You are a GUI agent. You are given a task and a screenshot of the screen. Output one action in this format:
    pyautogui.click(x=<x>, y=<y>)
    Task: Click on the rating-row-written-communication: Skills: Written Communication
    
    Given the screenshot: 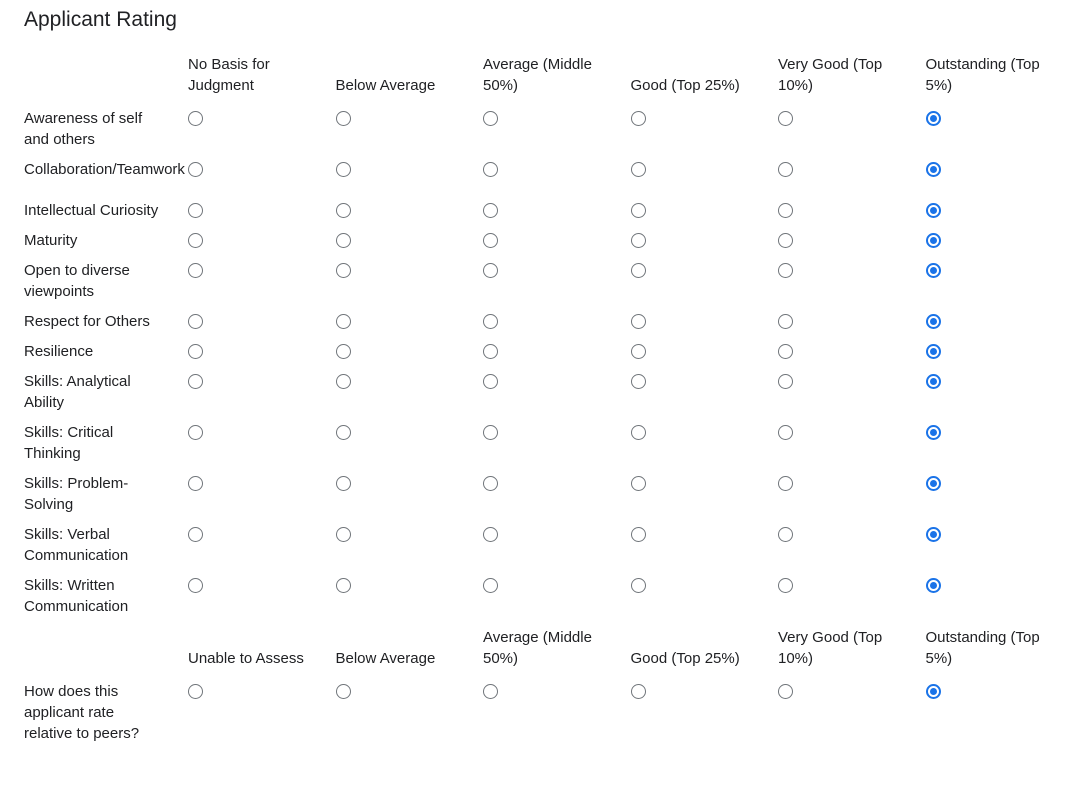 What is the action you would take?
    pyautogui.click(x=552, y=596)
    